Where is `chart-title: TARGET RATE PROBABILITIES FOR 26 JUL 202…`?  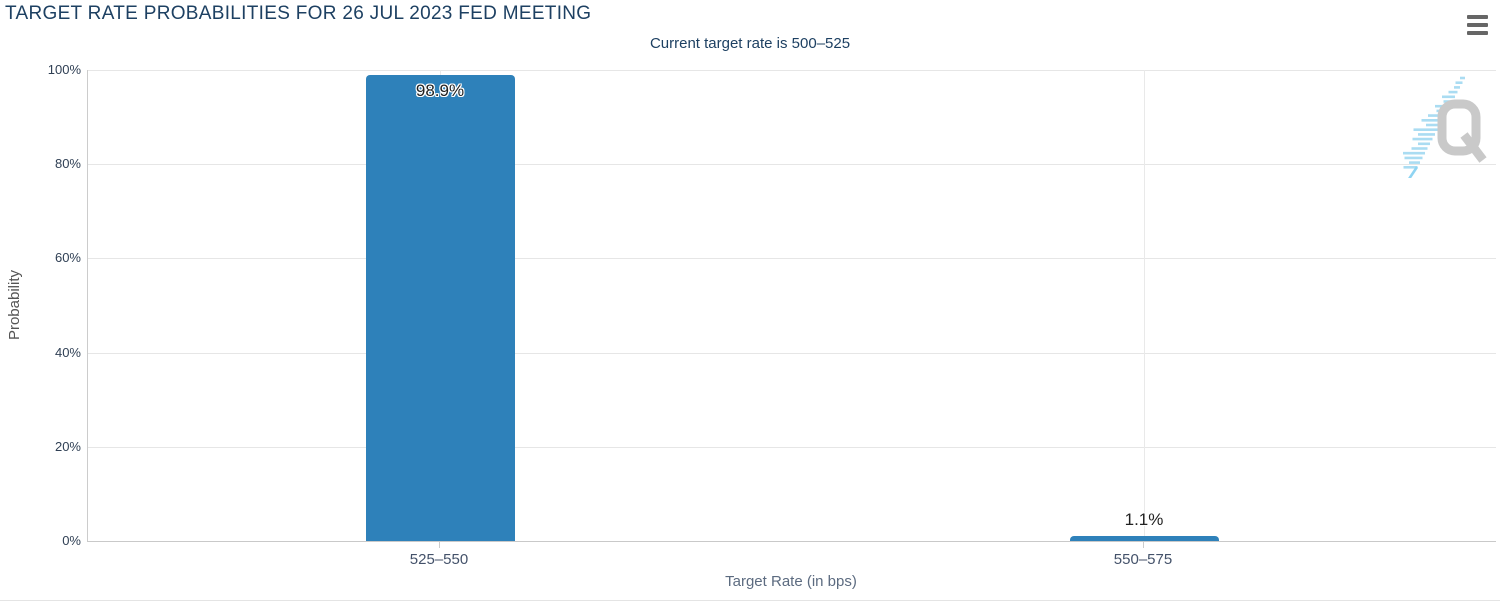 chart-title: TARGET RATE PROBABILITIES FOR 26 JUL 202… is located at coordinates (298, 13).